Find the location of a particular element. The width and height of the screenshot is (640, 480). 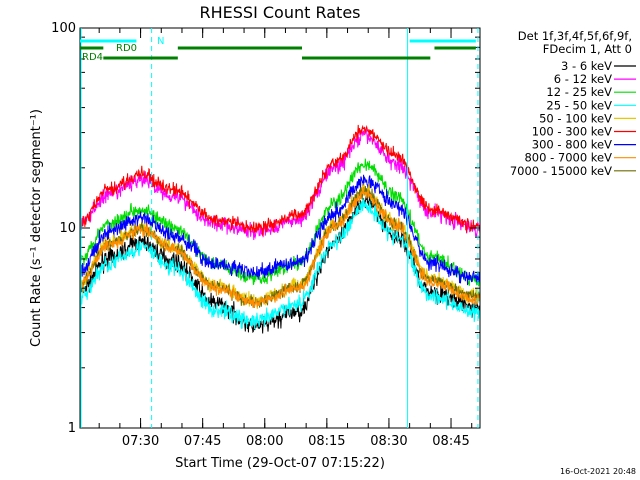

legend-entry-label: 100 - 300 keV is located at coordinates (572, 132).